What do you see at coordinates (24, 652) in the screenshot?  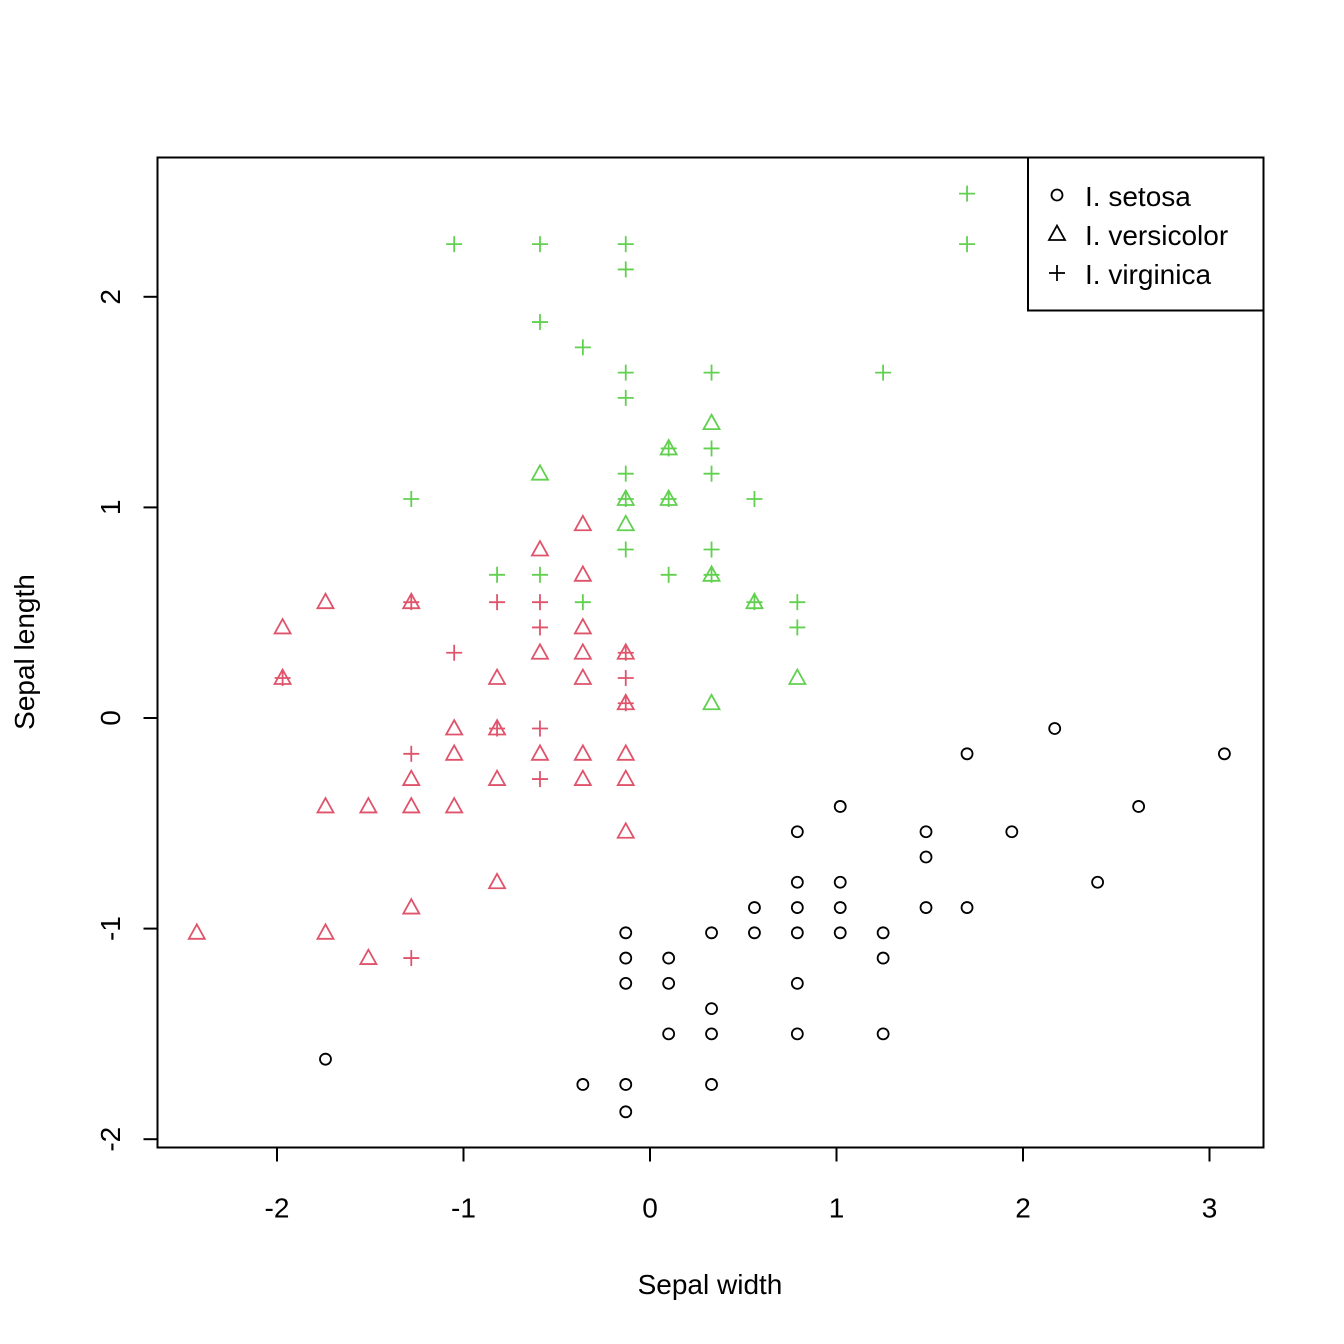 I see `y-axis-label: Sepal length` at bounding box center [24, 652].